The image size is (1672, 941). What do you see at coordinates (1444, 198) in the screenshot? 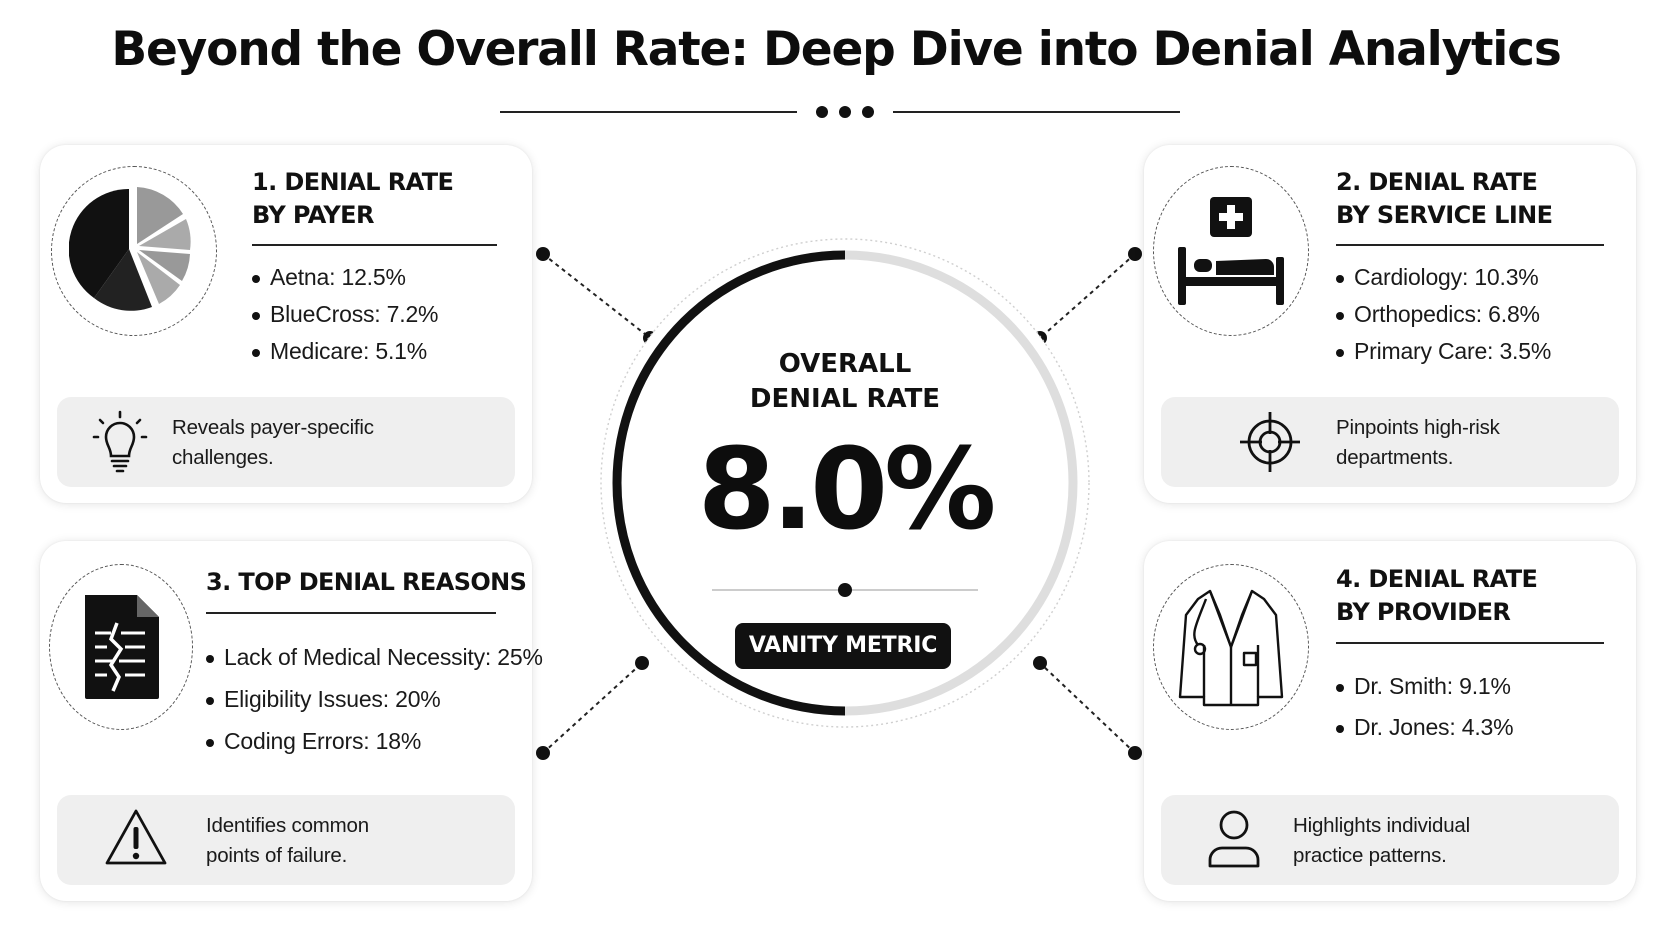
I see `card-service-title: 2. DENIAL RATE BY SERVICE LINE` at bounding box center [1444, 198].